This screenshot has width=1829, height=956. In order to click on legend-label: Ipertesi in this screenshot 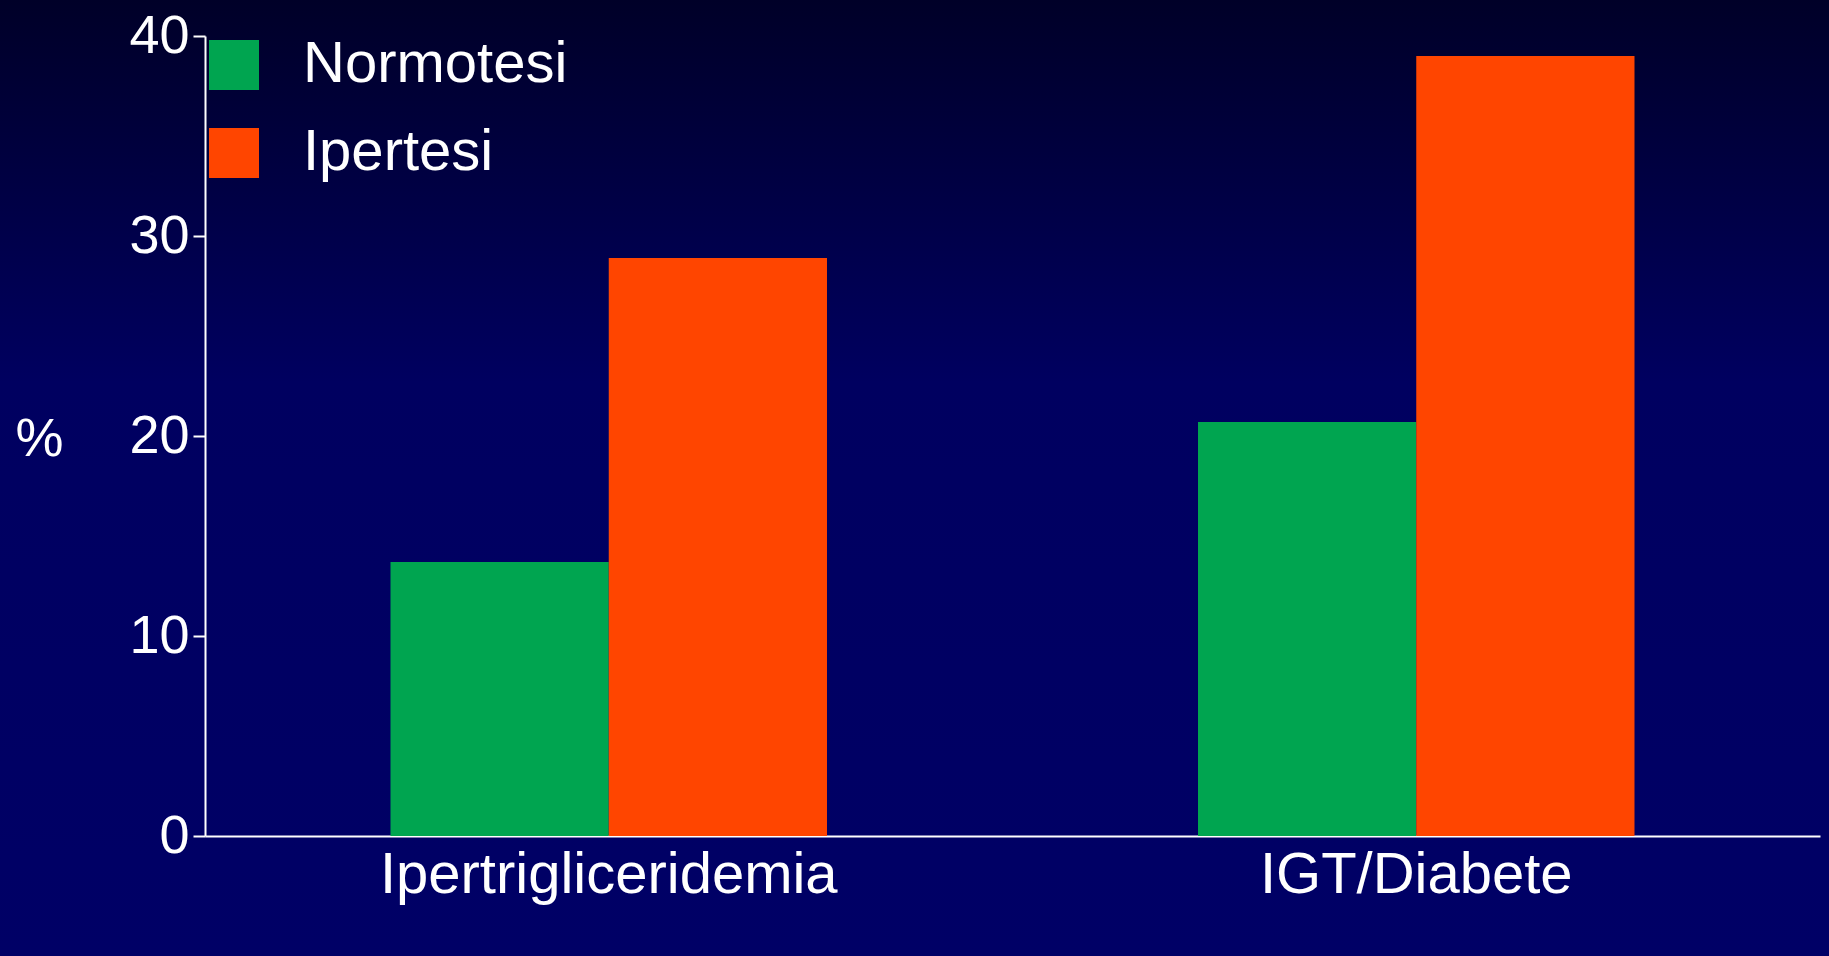, I will do `click(398, 149)`.